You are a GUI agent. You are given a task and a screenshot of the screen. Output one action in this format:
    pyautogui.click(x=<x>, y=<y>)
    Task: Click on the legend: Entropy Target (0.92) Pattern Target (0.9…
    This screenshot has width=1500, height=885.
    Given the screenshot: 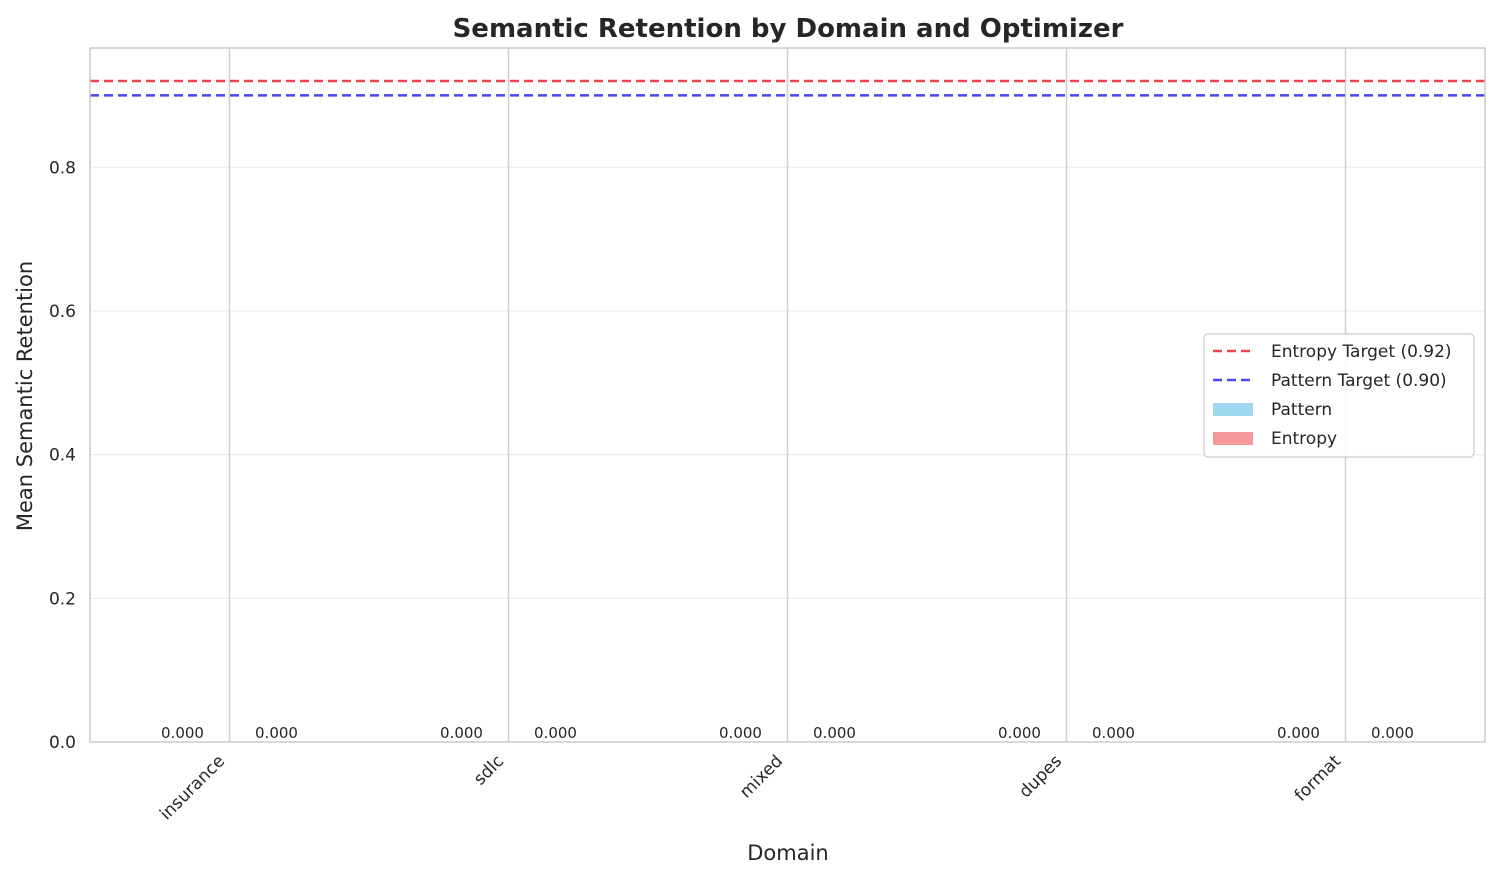 What is the action you would take?
    pyautogui.click(x=1339, y=395)
    